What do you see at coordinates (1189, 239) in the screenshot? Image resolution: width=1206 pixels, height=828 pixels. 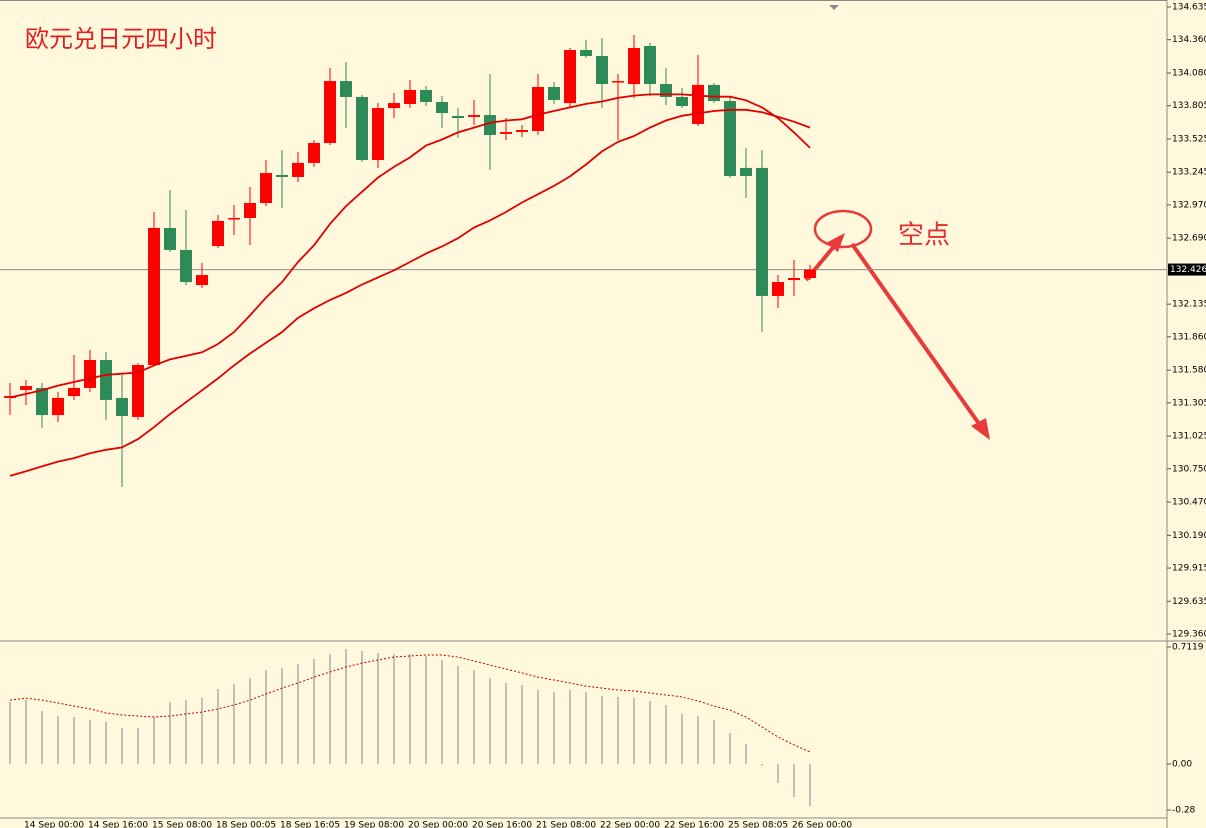 I see `y-tick-label: 132.690` at bounding box center [1189, 239].